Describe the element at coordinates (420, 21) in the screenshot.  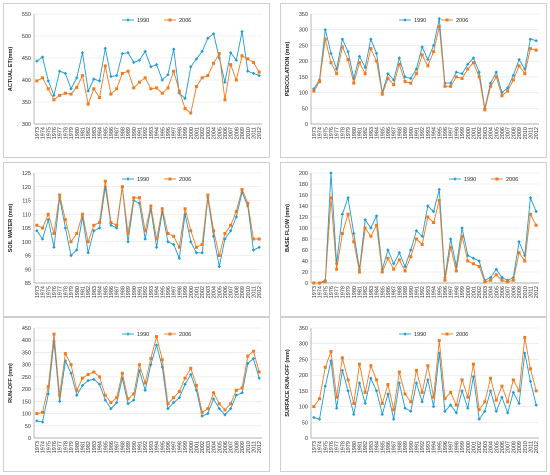
I see `legend-label: 1990` at that location.